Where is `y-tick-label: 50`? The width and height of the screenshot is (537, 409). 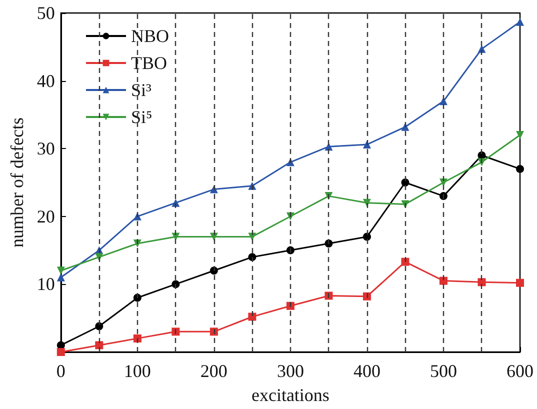
y-tick-label: 50 is located at coordinates (45, 13).